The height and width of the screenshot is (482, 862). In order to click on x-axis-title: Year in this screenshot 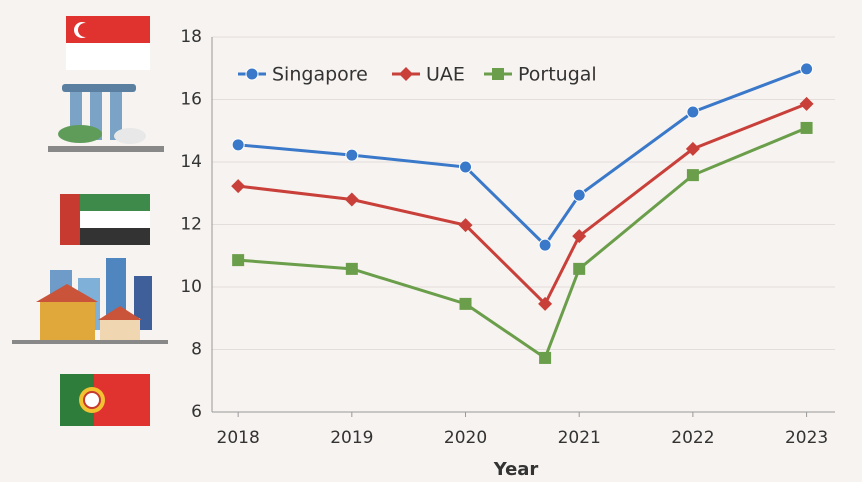, I will do `click(516, 469)`.